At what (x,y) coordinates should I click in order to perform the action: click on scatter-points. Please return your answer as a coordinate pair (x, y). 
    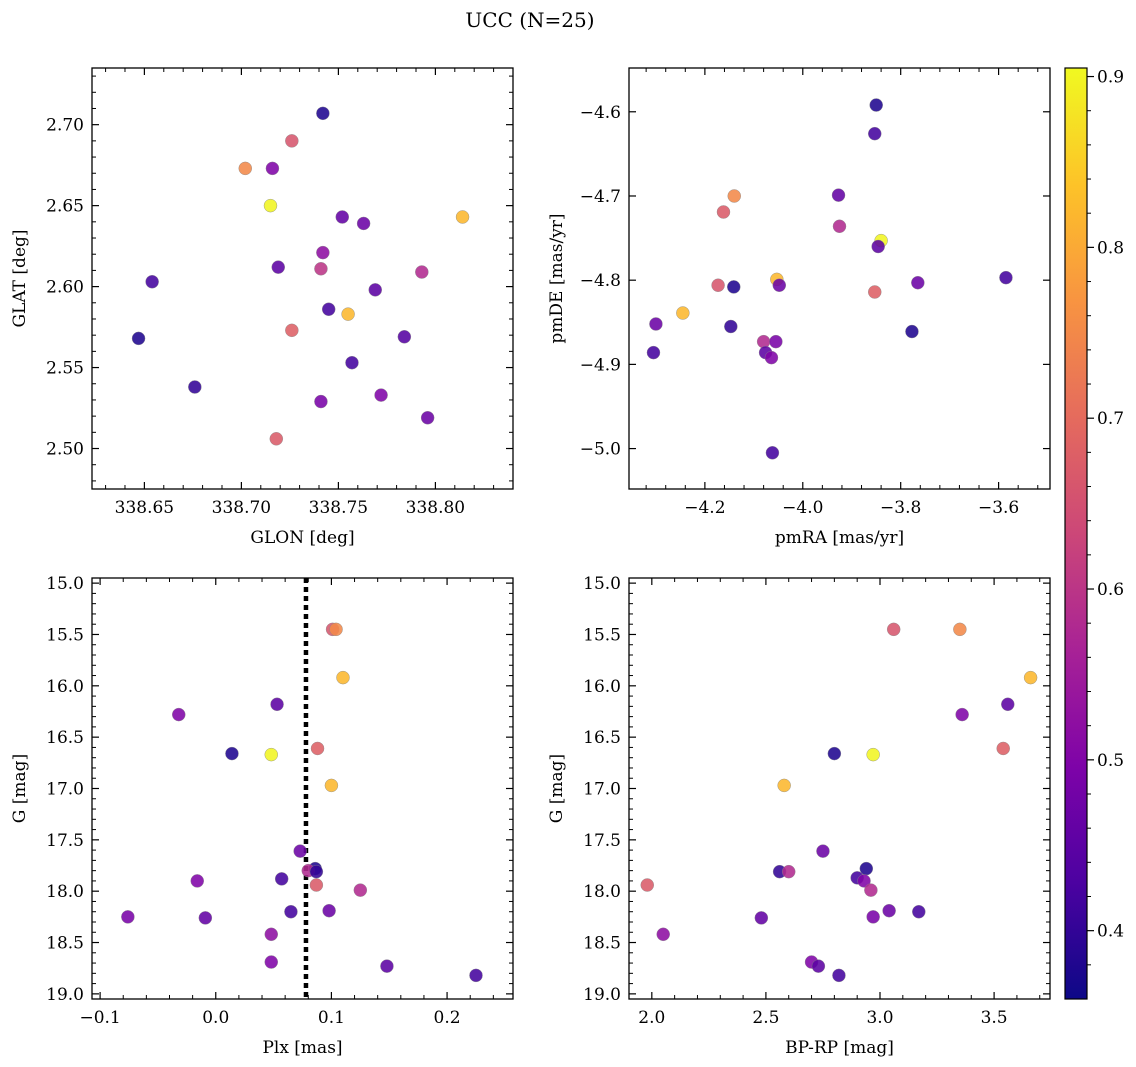
    Looking at the image, I should click on (829, 279).